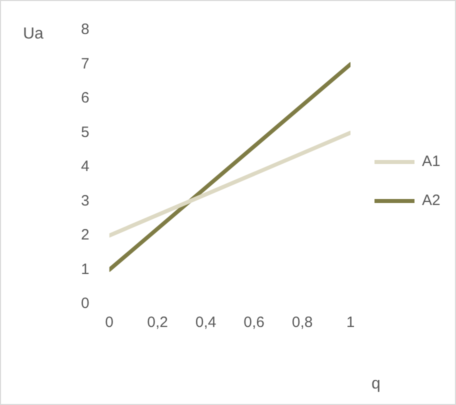 The height and width of the screenshot is (405, 456). I want to click on y-tick-label: 5, so click(85, 132).